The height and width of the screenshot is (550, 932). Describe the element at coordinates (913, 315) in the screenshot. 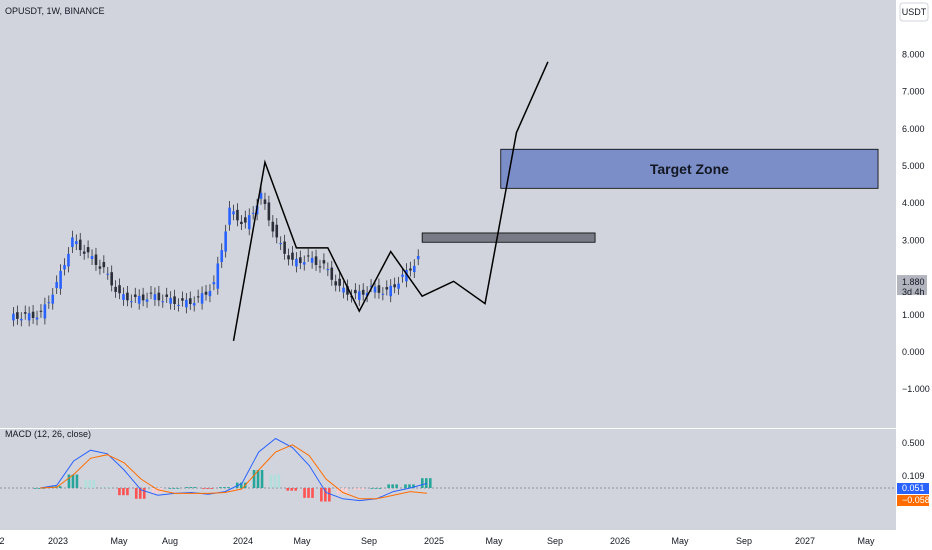

I see `price-tick-label: 1.000` at that location.